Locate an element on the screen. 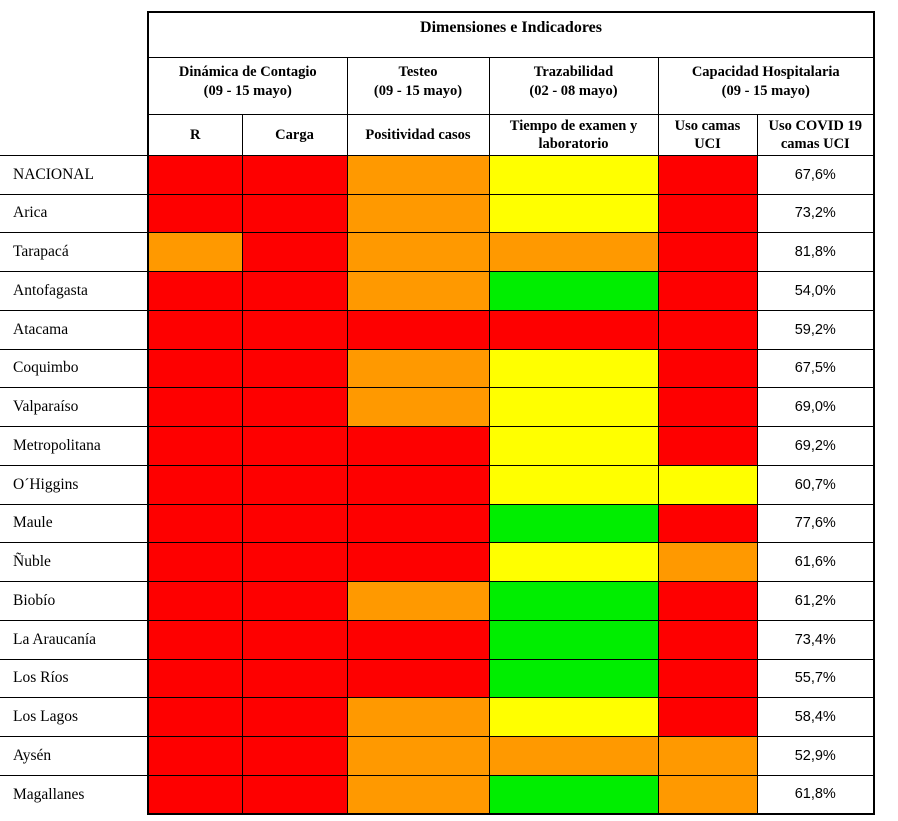 The height and width of the screenshot is (821, 898). indicator-header-positividad-casos: Positividad casos is located at coordinates (418, 134).